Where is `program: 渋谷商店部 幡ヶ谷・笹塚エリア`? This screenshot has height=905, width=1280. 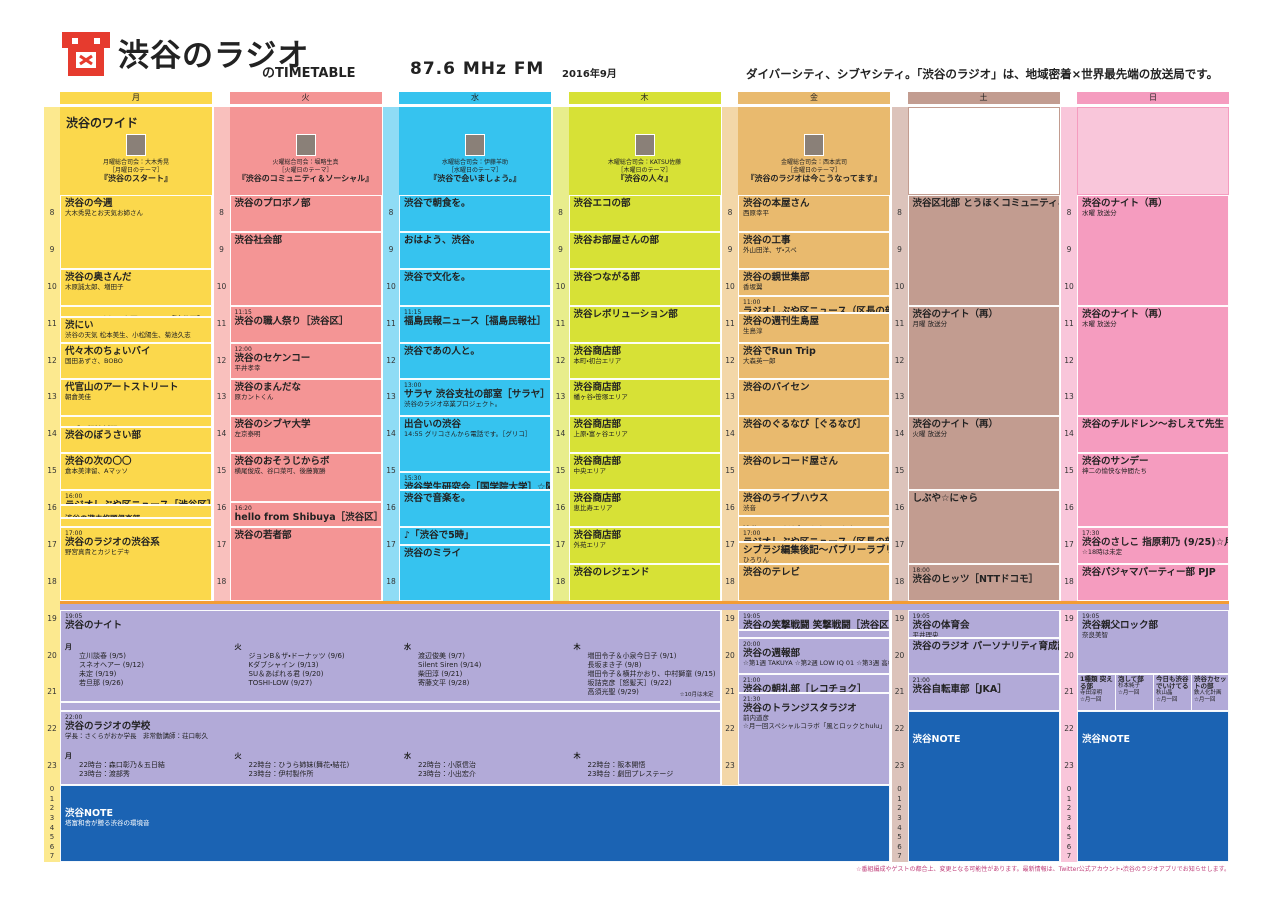 program: 渋谷商店部 幡ヶ谷・笹塚エリア is located at coordinates (644, 398).